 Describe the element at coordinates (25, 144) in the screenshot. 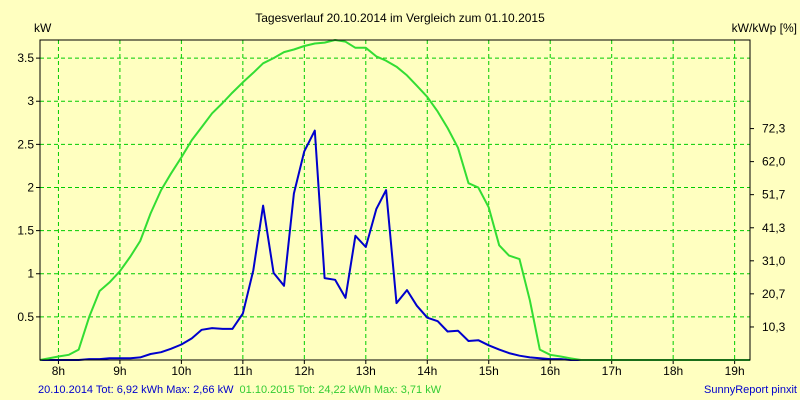

I see `y-left-tick-label: 2.5` at that location.